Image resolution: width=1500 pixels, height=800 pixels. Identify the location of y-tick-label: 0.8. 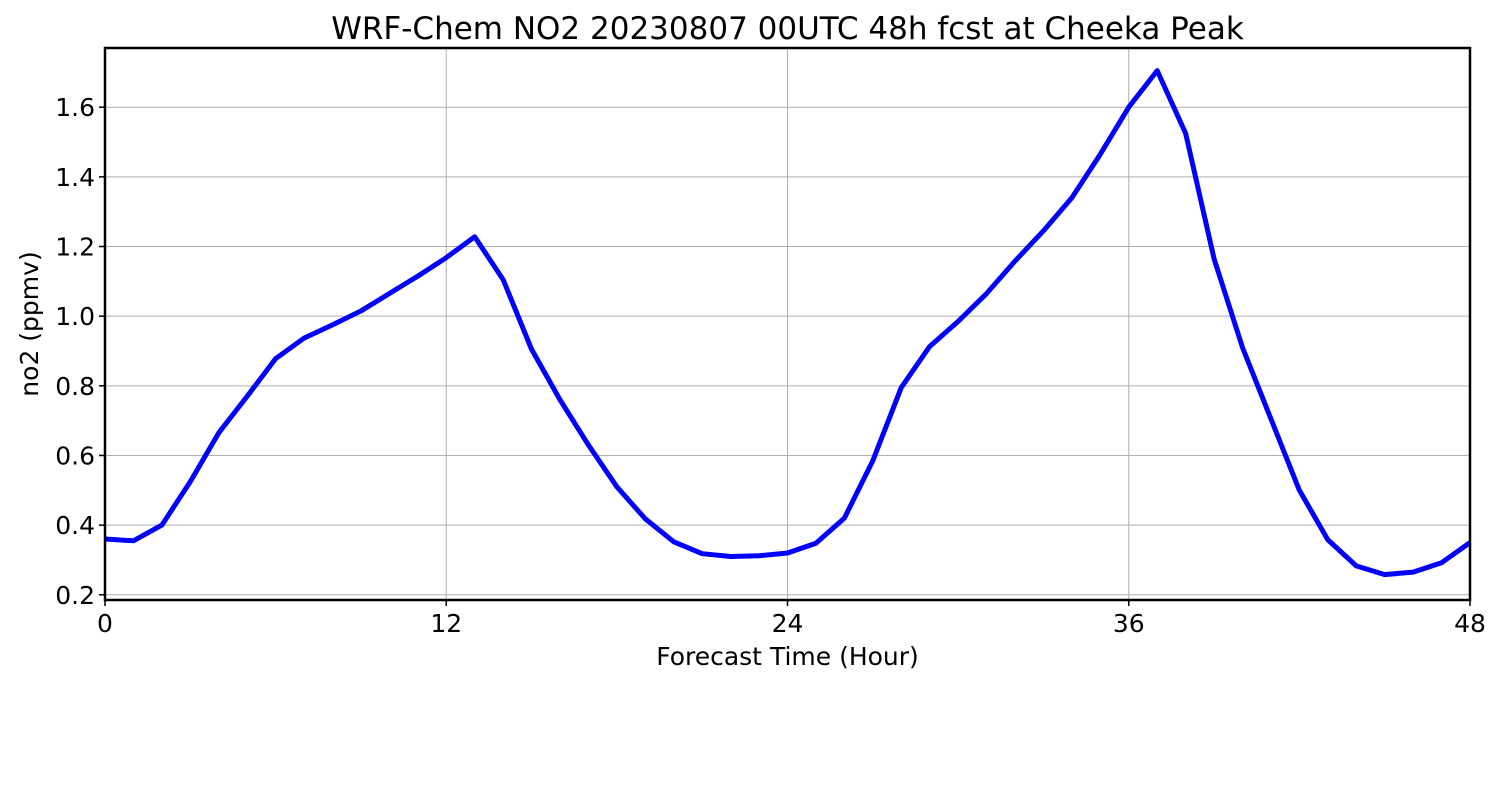
(75, 386).